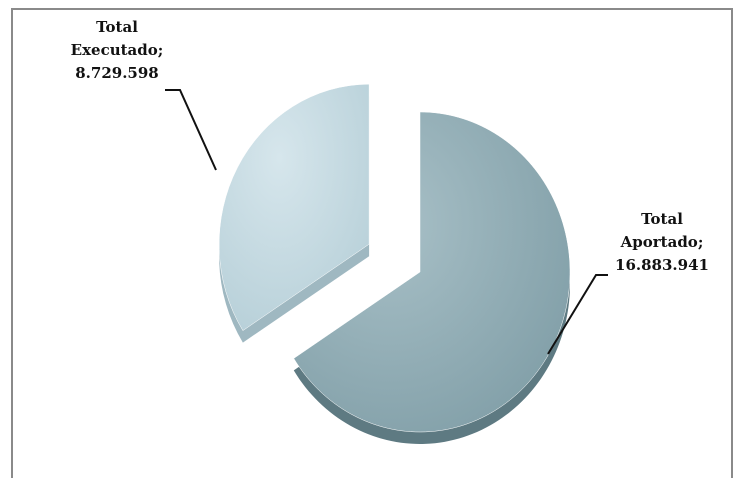  I want to click on slice-label-executado-line1: Total, so click(117, 27).